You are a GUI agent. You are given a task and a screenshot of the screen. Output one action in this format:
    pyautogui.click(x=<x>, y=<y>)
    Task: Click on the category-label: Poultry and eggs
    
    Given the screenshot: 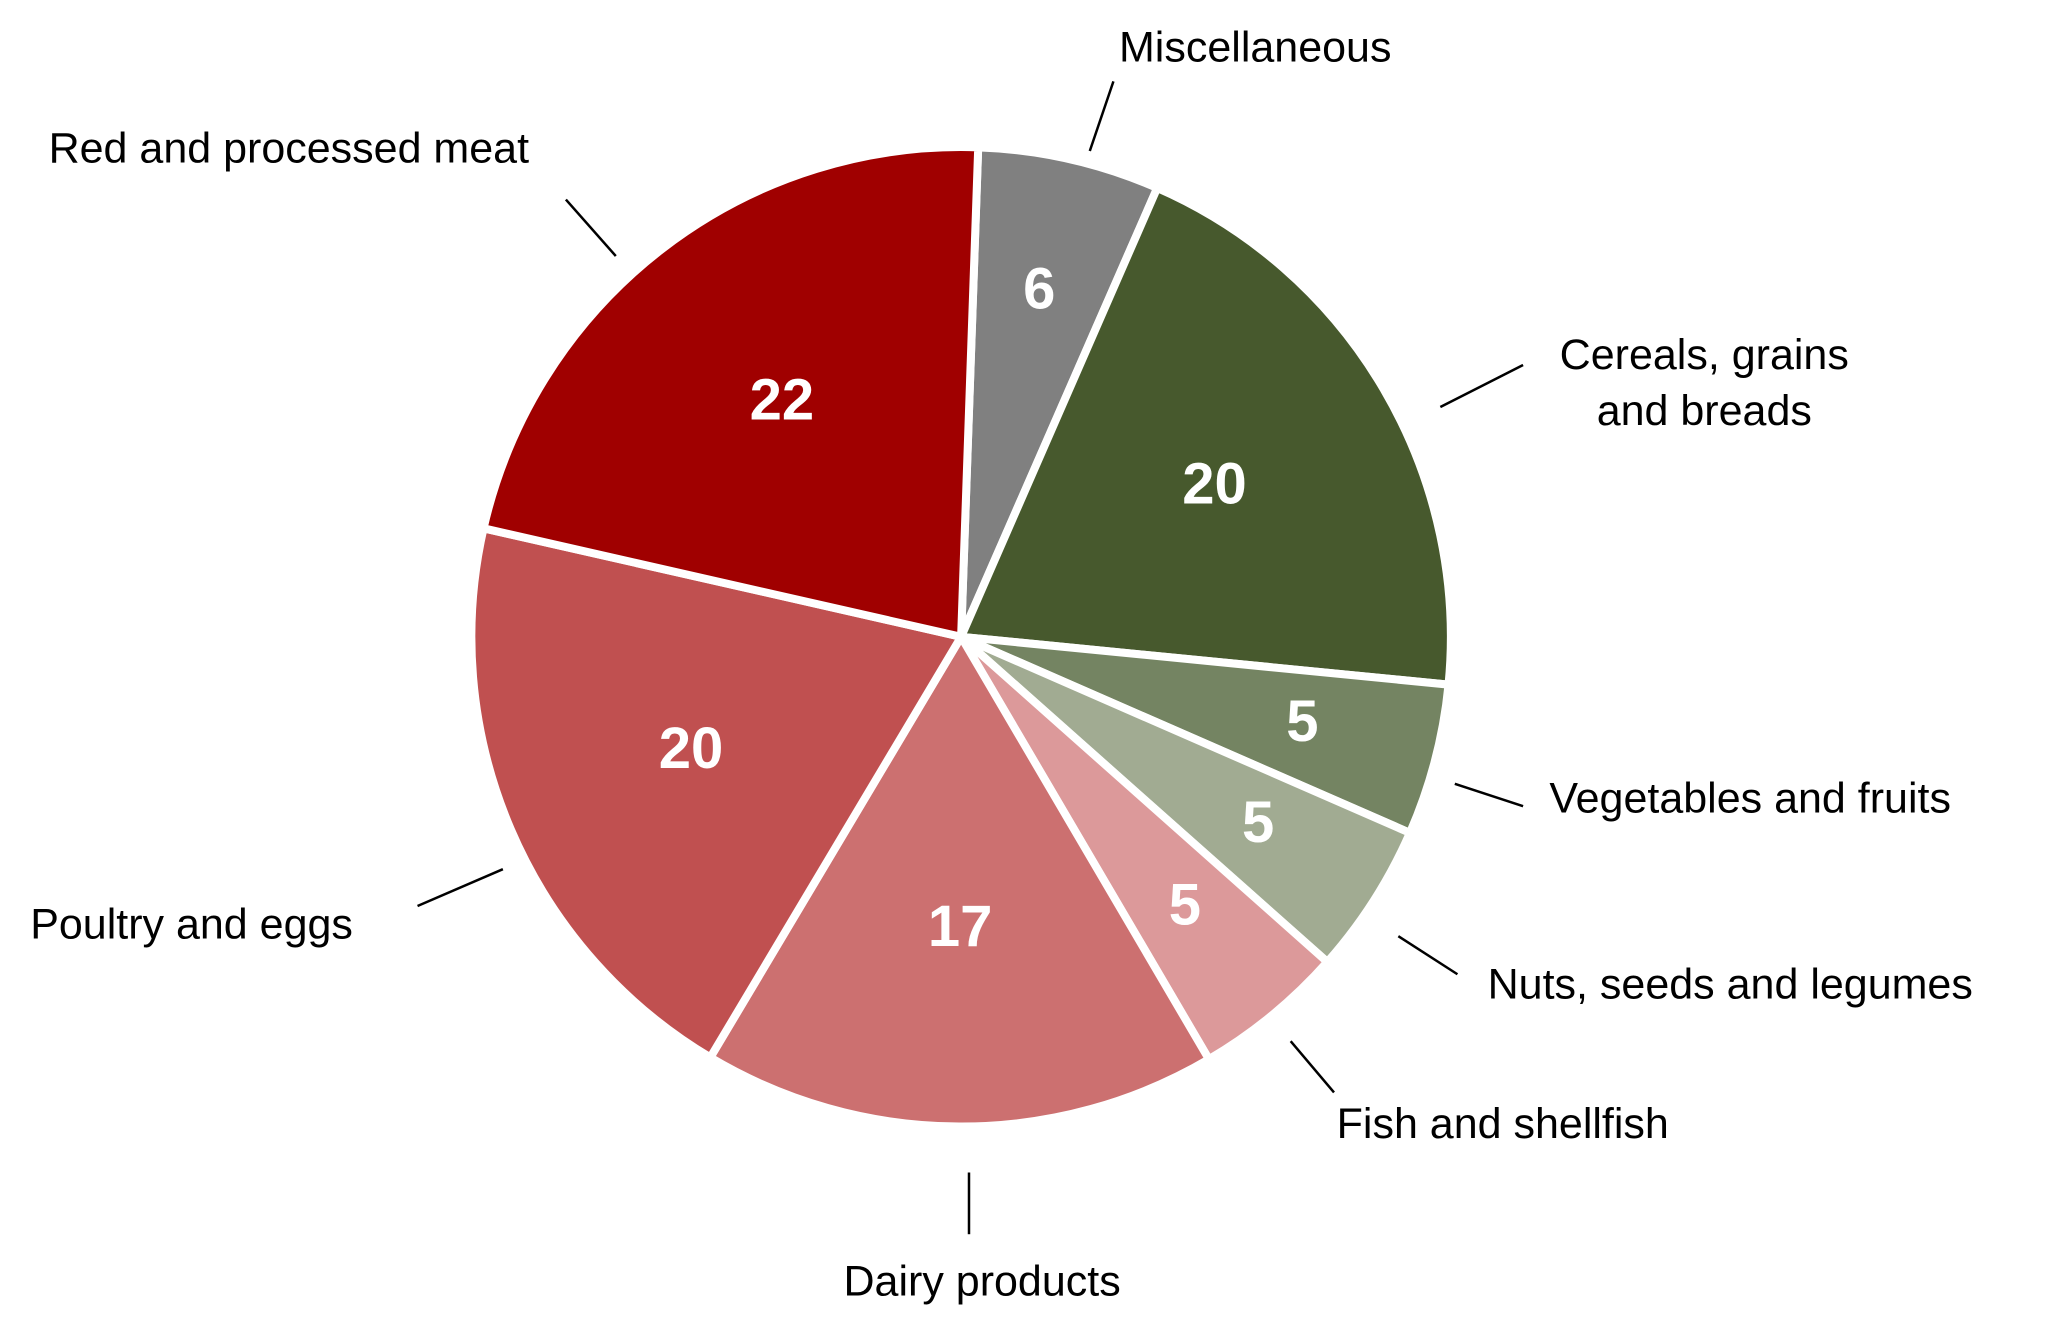 What is the action you would take?
    pyautogui.click(x=191, y=924)
    